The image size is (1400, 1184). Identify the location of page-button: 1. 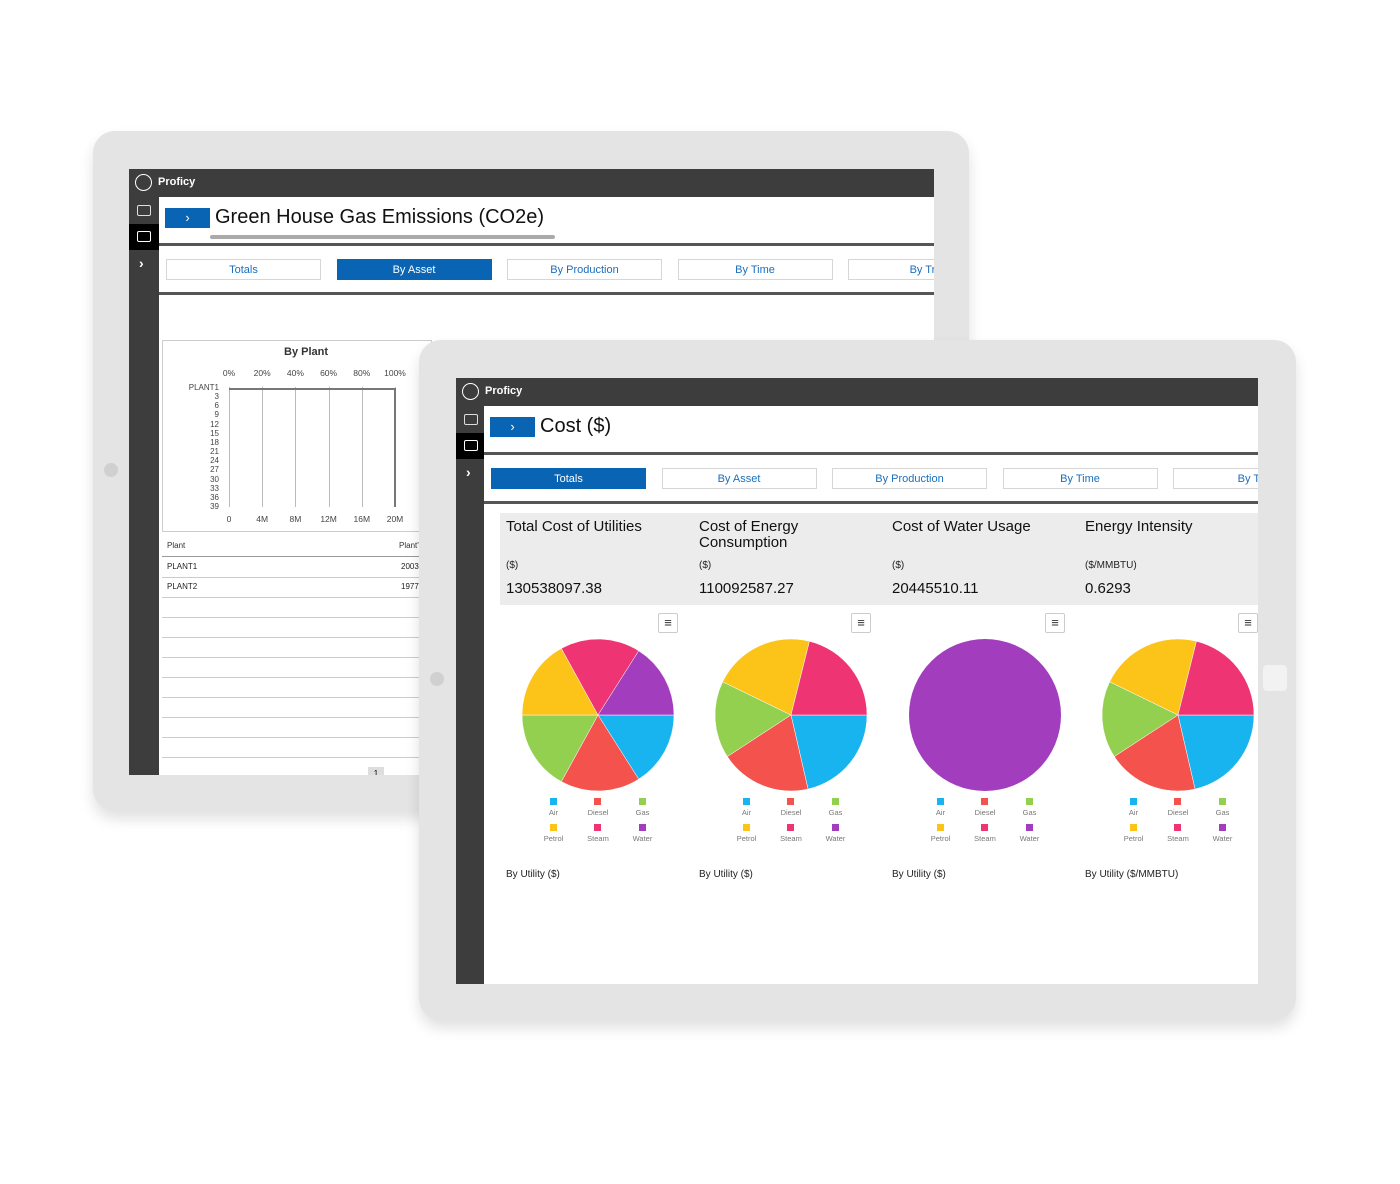
(376, 771).